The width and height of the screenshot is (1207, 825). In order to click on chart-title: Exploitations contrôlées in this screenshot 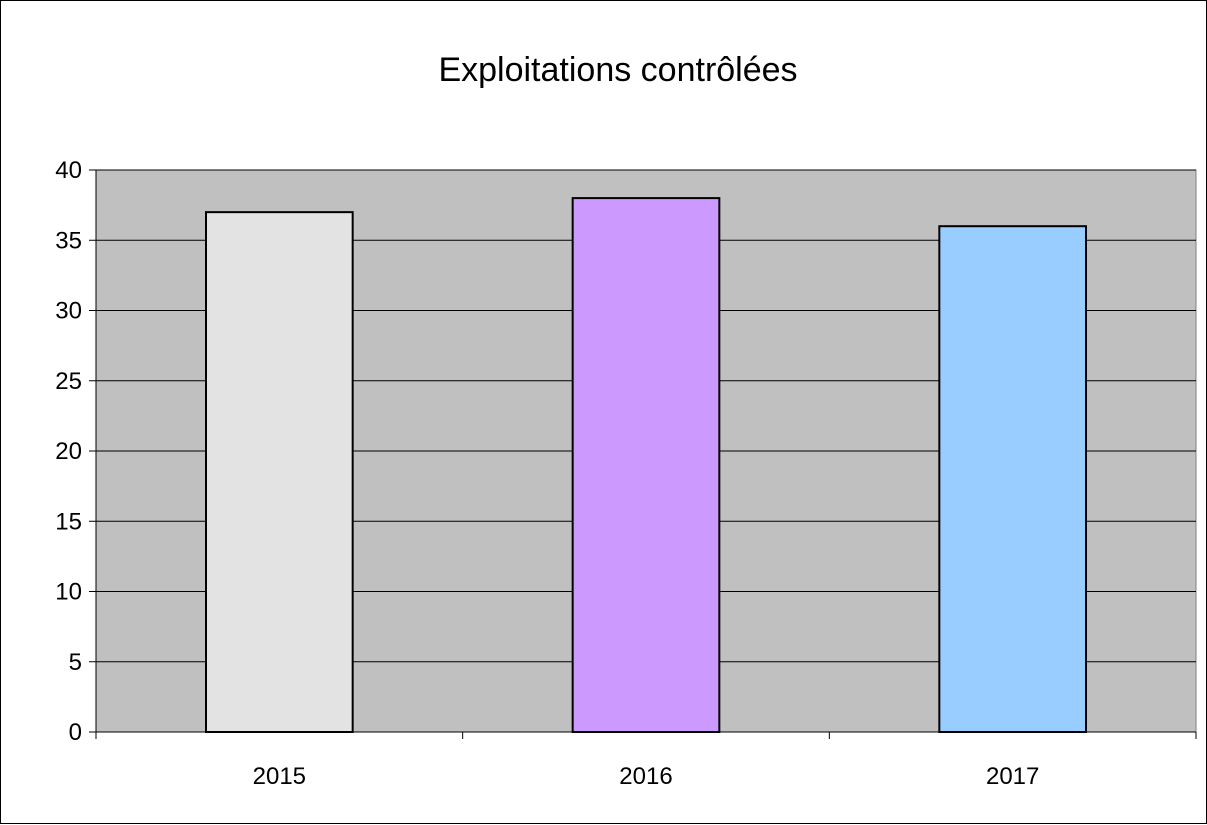, I will do `click(617, 70)`.